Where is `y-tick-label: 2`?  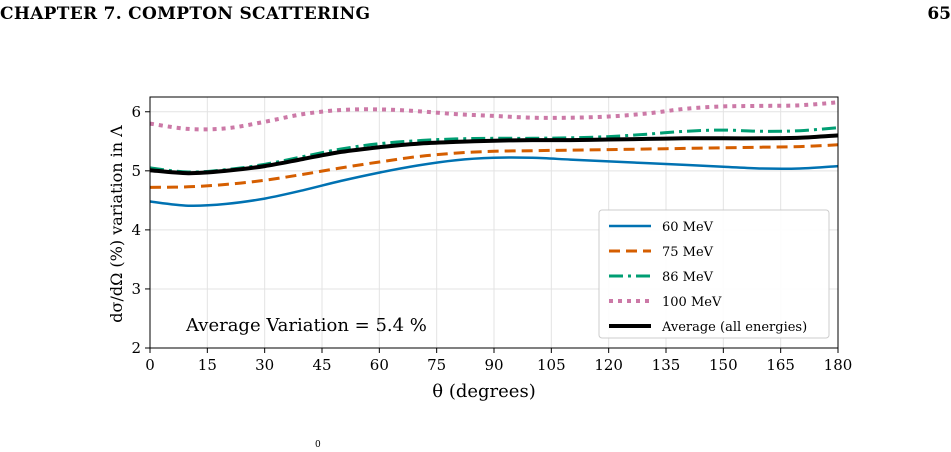 y-tick-label: 2 is located at coordinates (136, 348).